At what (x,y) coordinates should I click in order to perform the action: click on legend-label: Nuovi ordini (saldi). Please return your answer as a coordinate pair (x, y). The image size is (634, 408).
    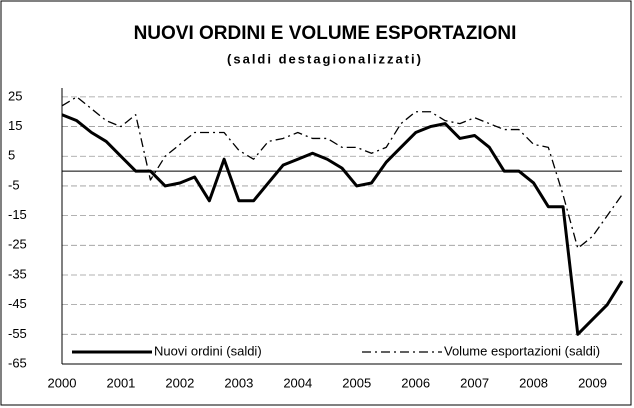
    Looking at the image, I should click on (208, 350).